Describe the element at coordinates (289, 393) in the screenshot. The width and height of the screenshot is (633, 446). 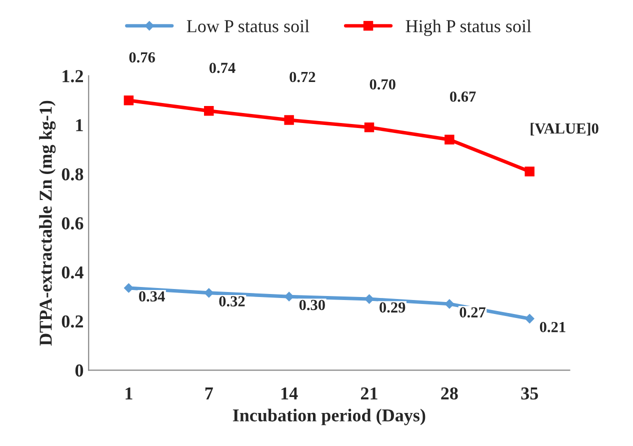
I see `x-tick-label: 14` at that location.